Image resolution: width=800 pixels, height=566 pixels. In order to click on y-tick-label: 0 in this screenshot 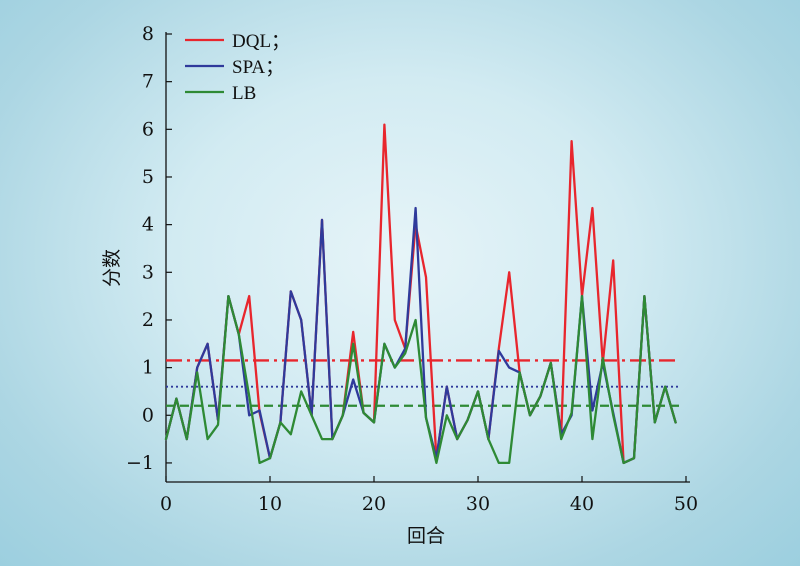, I will do `click(148, 415)`.